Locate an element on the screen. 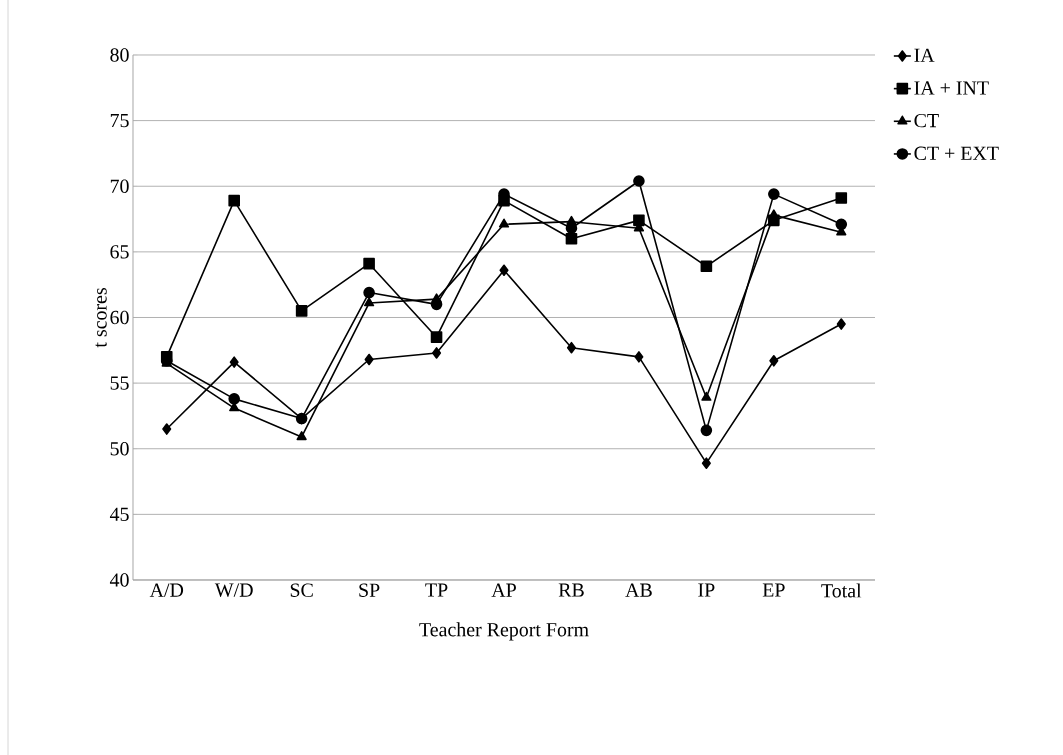 This screenshot has width=1063, height=755. legend-label: CT is located at coordinates (926, 120).